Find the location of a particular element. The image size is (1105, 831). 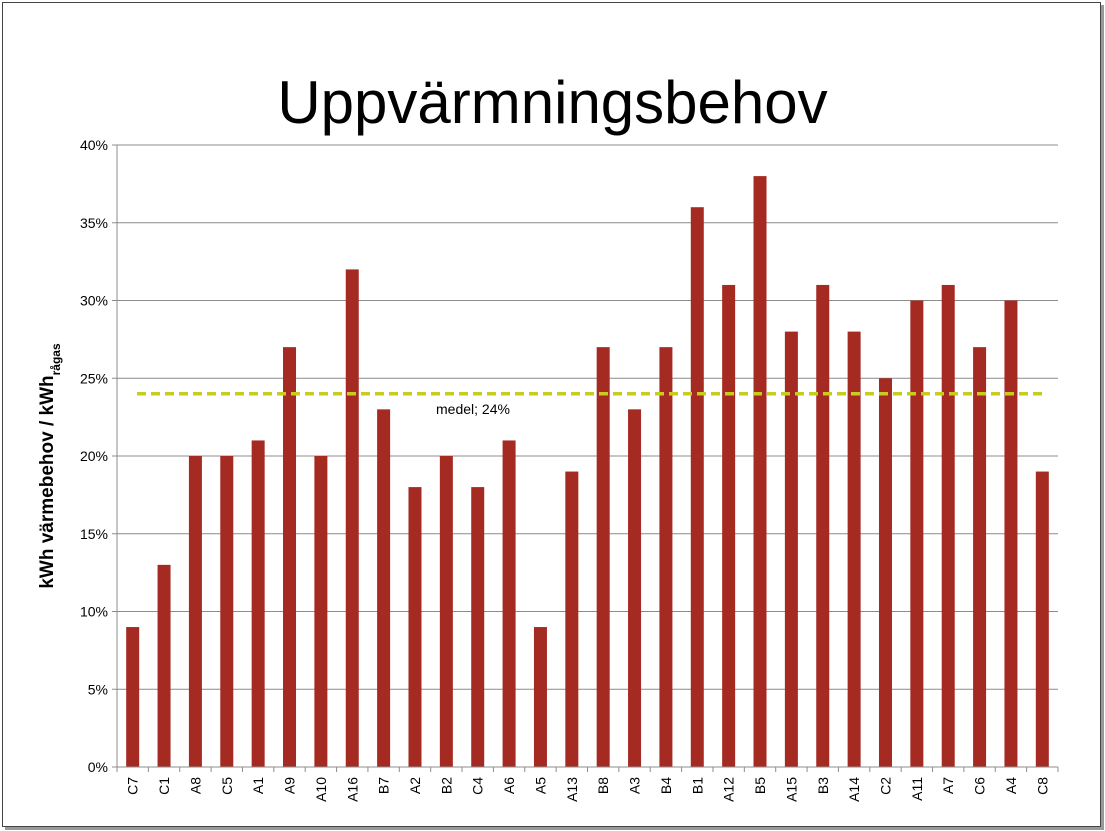

y-tick-label: 15% is located at coordinates (94, 534).